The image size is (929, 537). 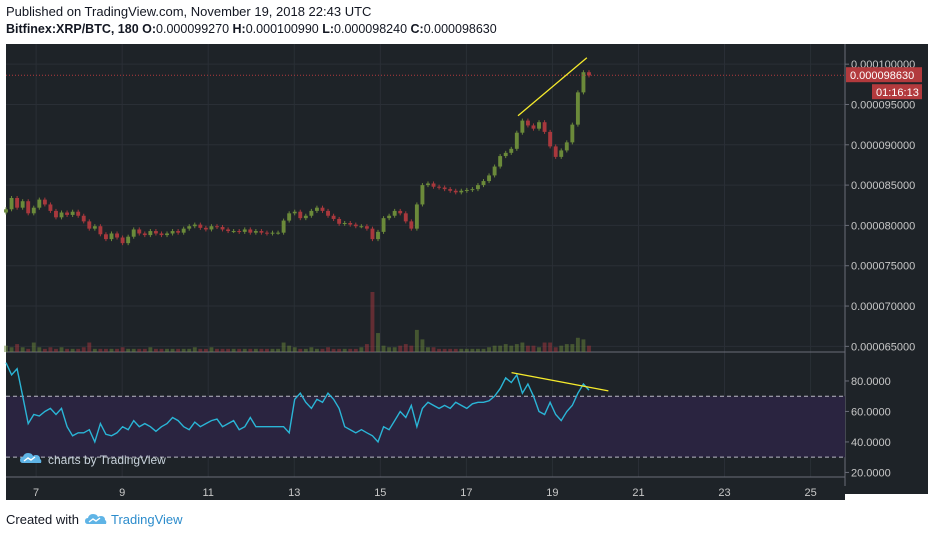 I want to click on price-tick-label: 0.000080000, so click(x=883, y=226).